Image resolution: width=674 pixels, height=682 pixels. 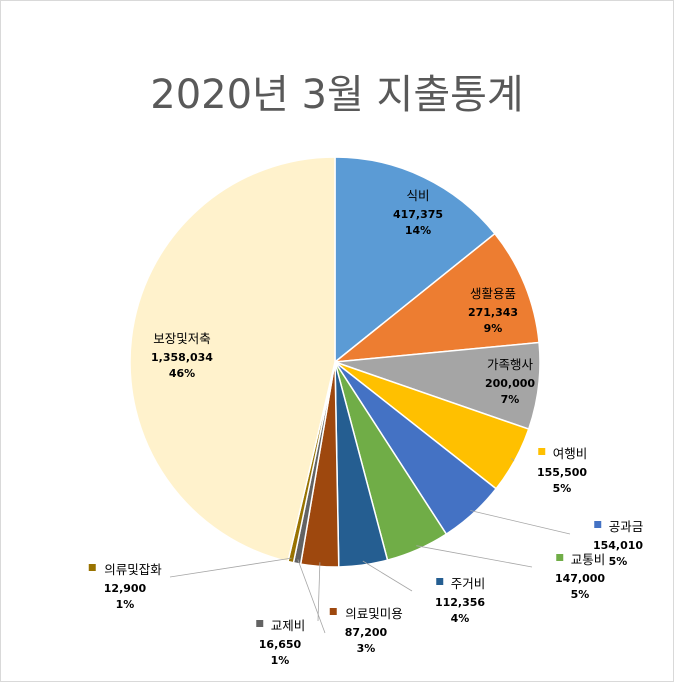 I want to click on slice-label-name: 주거비, so click(x=468, y=583).